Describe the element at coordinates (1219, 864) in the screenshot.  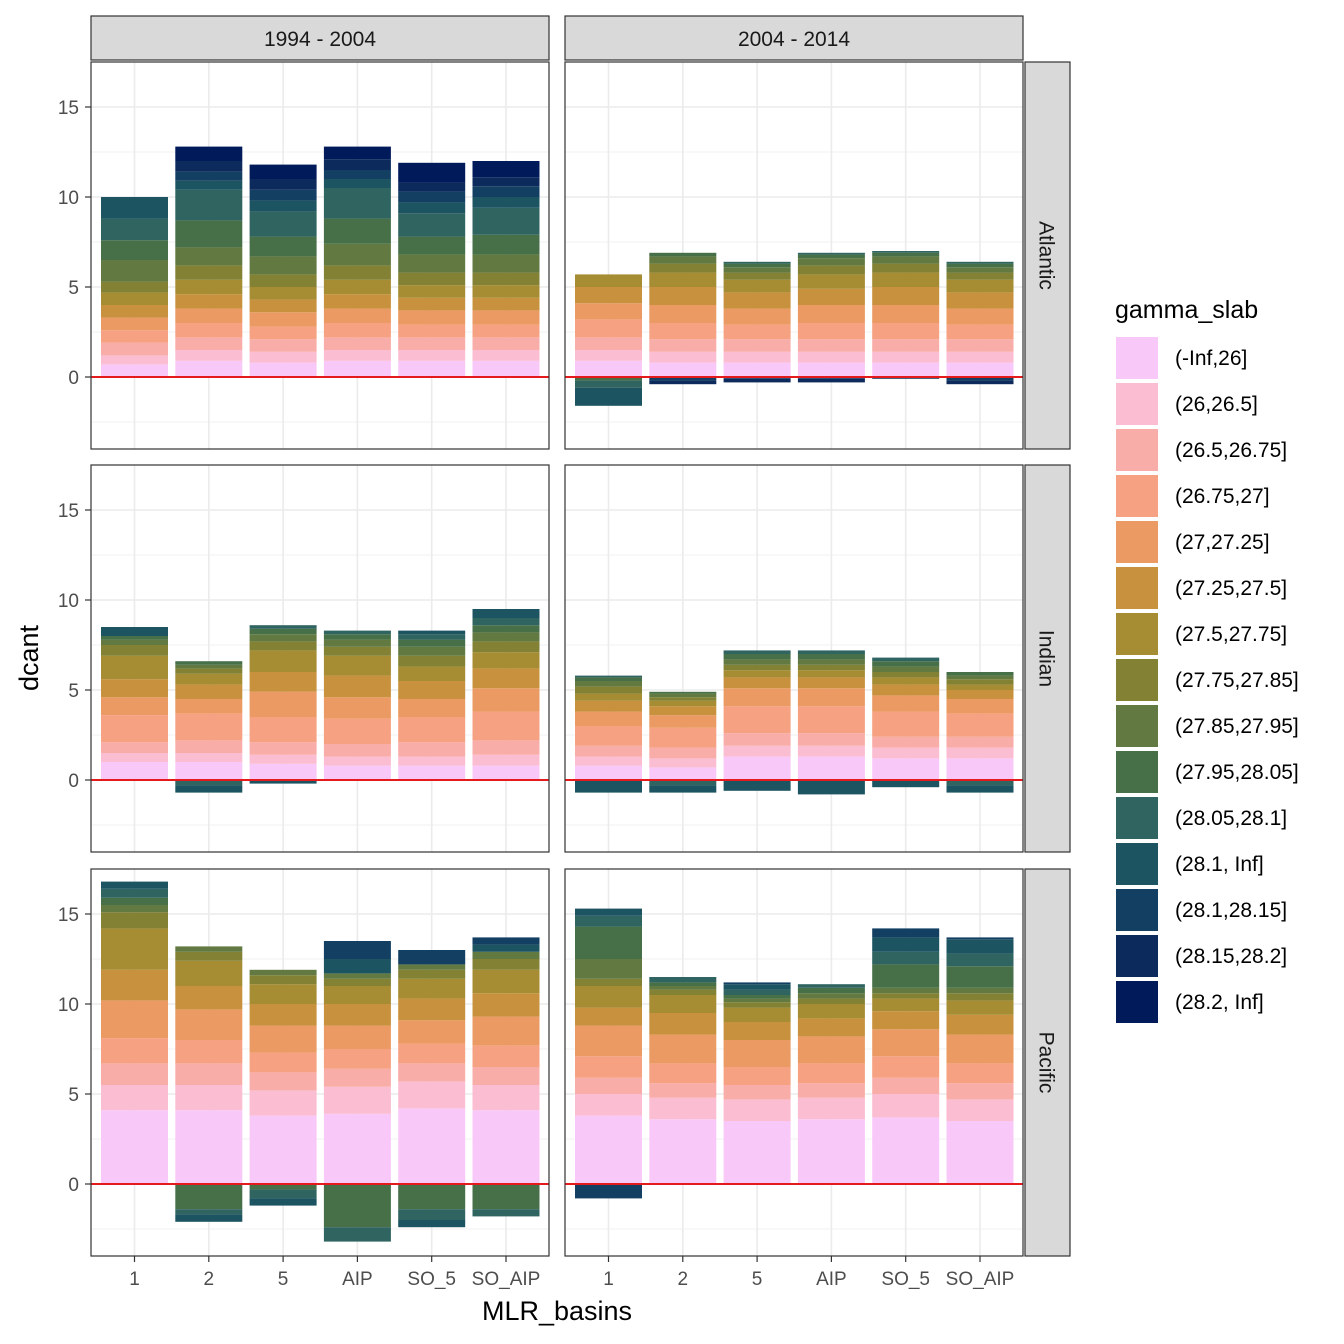
I see `legend-label: (28.1, Inf]` at that location.